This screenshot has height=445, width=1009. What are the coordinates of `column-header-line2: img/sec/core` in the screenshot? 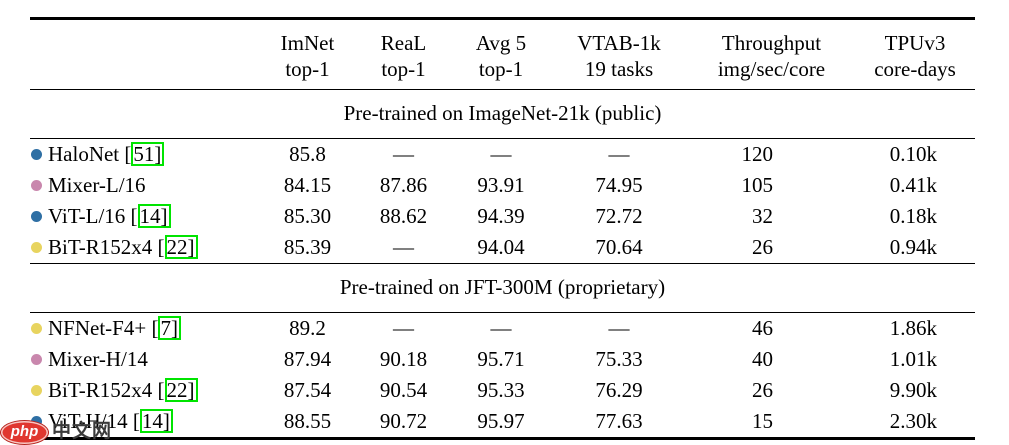 It's located at (771, 69).